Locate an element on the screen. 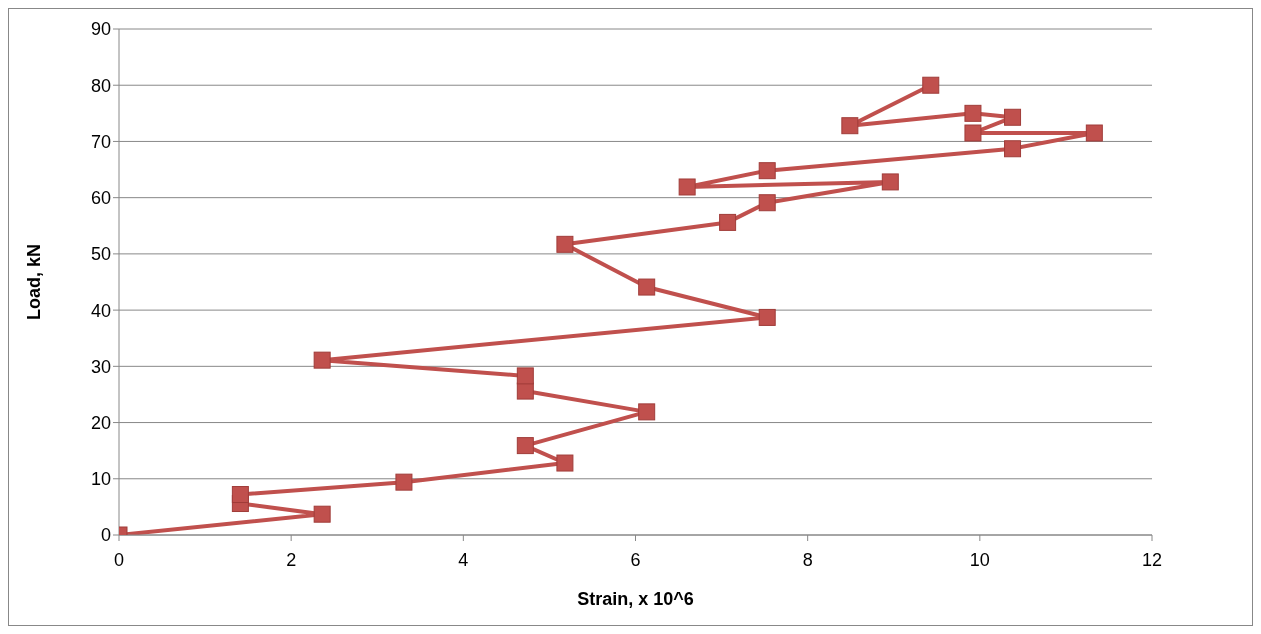 Image resolution: width=1261 pixels, height=634 pixels. y-tick-label: 20 is located at coordinates (100, 422).